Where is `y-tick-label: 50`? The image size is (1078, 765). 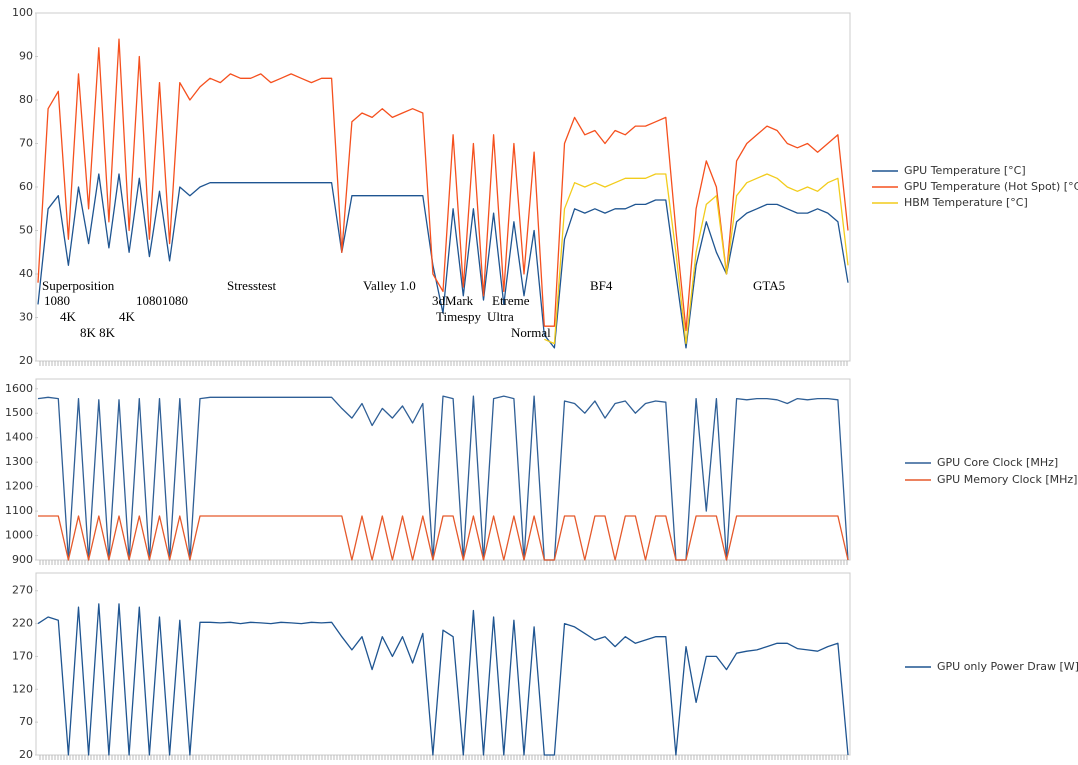
y-tick-label: 50 is located at coordinates (26, 230).